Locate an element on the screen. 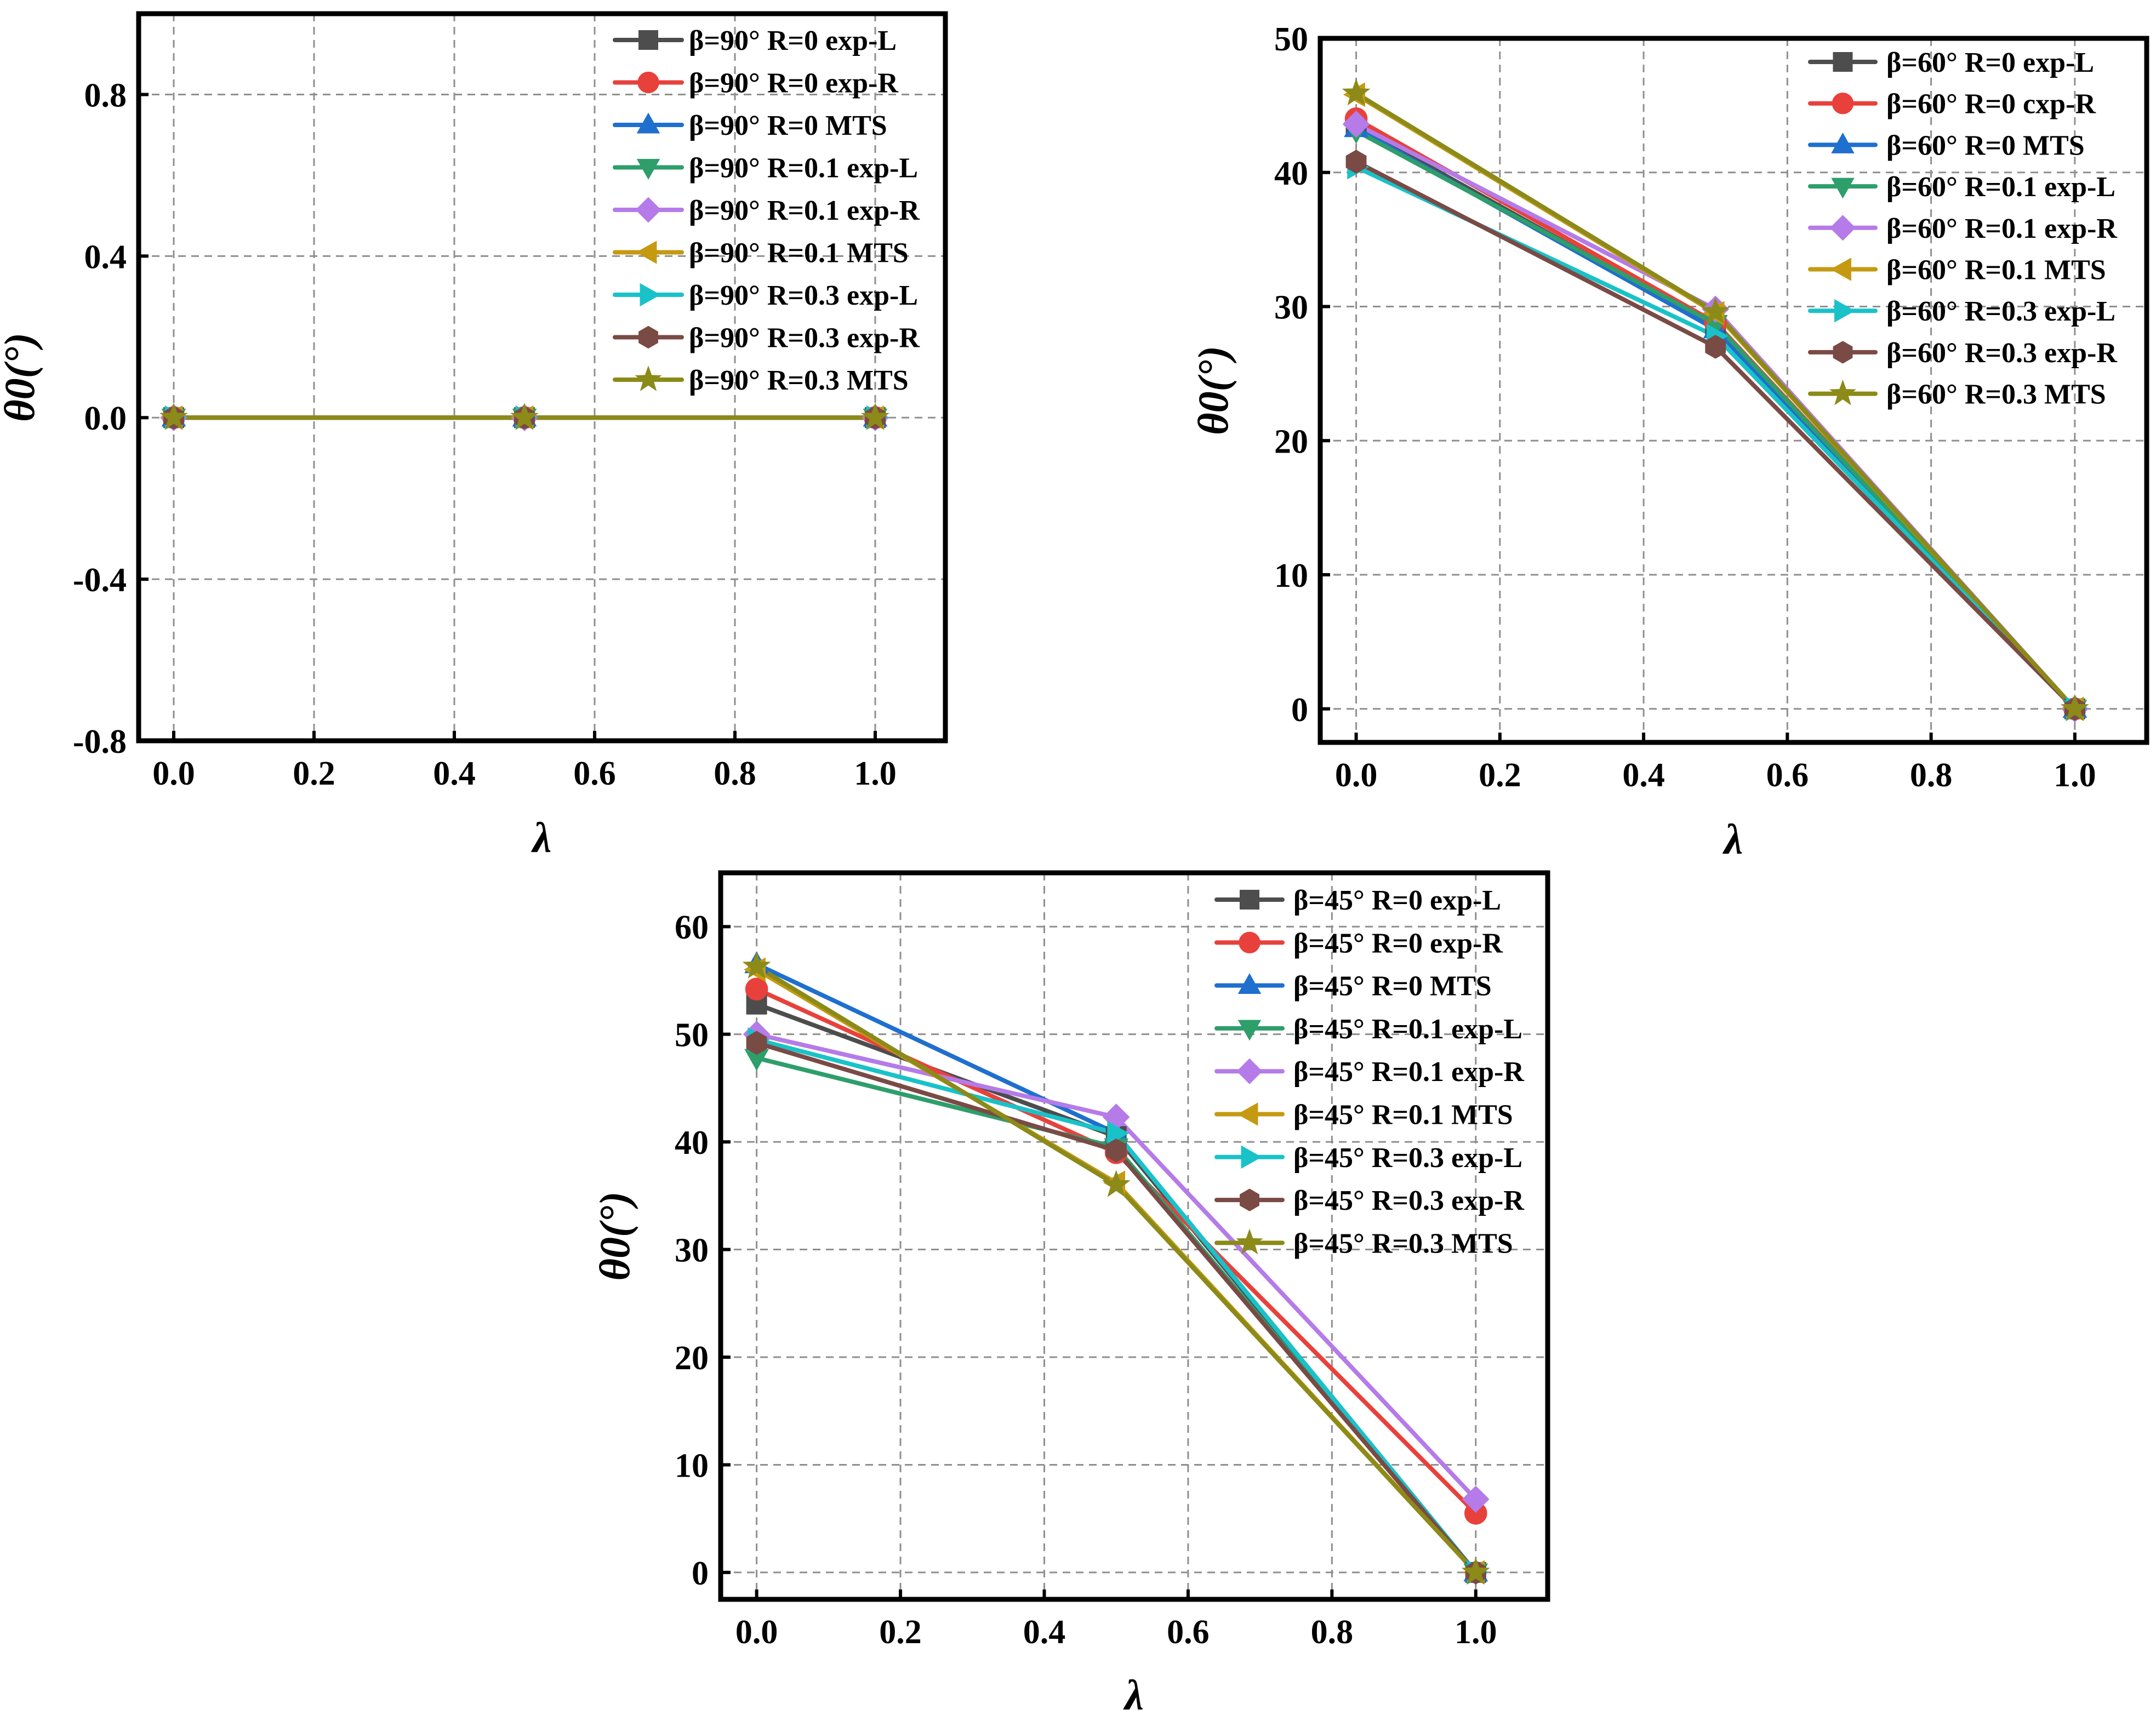  y-tick-label: 0.4 is located at coordinates (105, 257).